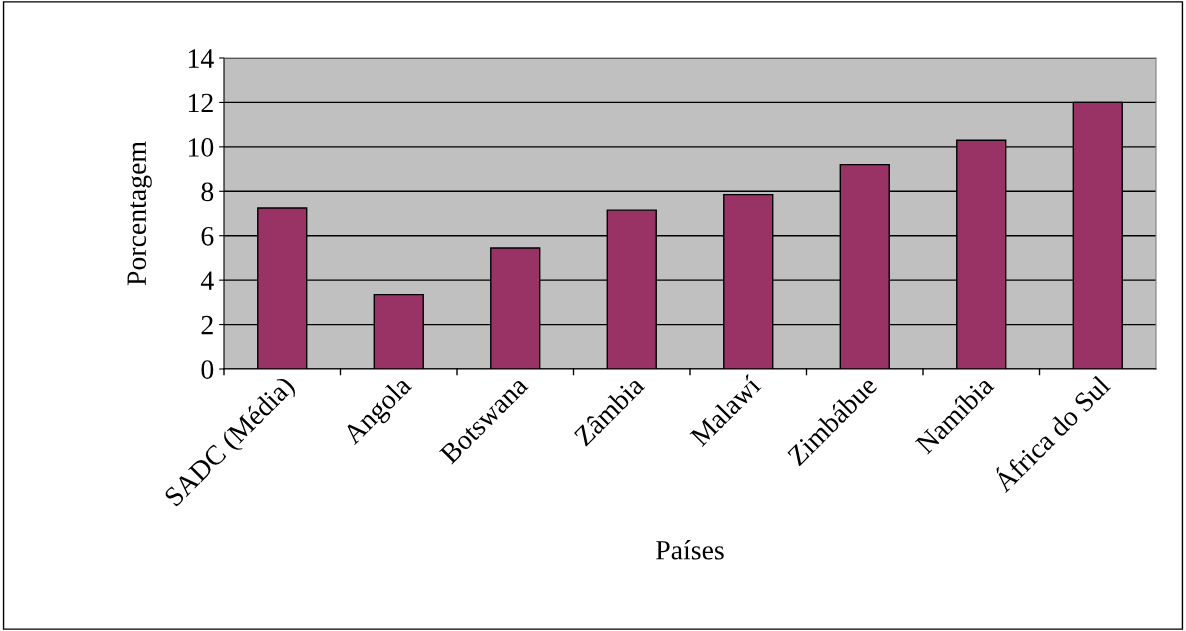 The image size is (1186, 631). Describe the element at coordinates (207, 236) in the screenshot. I see `y-tick-label: 6` at that location.